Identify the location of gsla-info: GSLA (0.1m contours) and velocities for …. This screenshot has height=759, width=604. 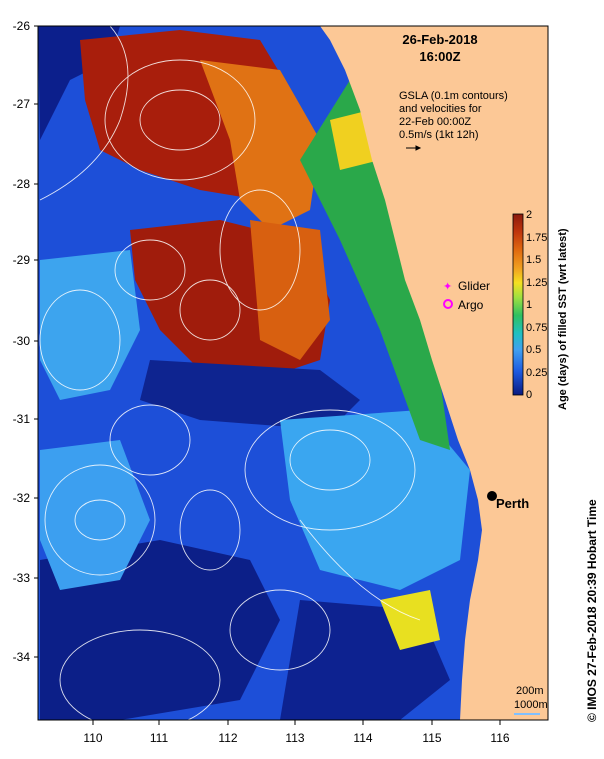
(453, 115).